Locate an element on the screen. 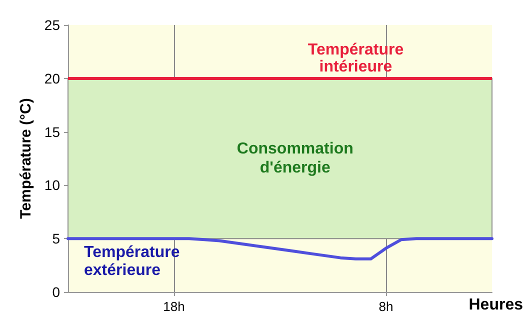  series-label: Température extérieure is located at coordinates (132, 262).